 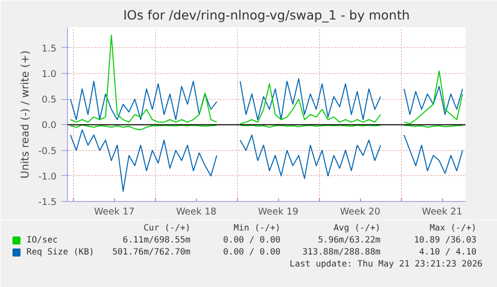 What do you see at coordinates (156, 241) in the screenshot?
I see `text: 6.11m/698.55m` at bounding box center [156, 241].